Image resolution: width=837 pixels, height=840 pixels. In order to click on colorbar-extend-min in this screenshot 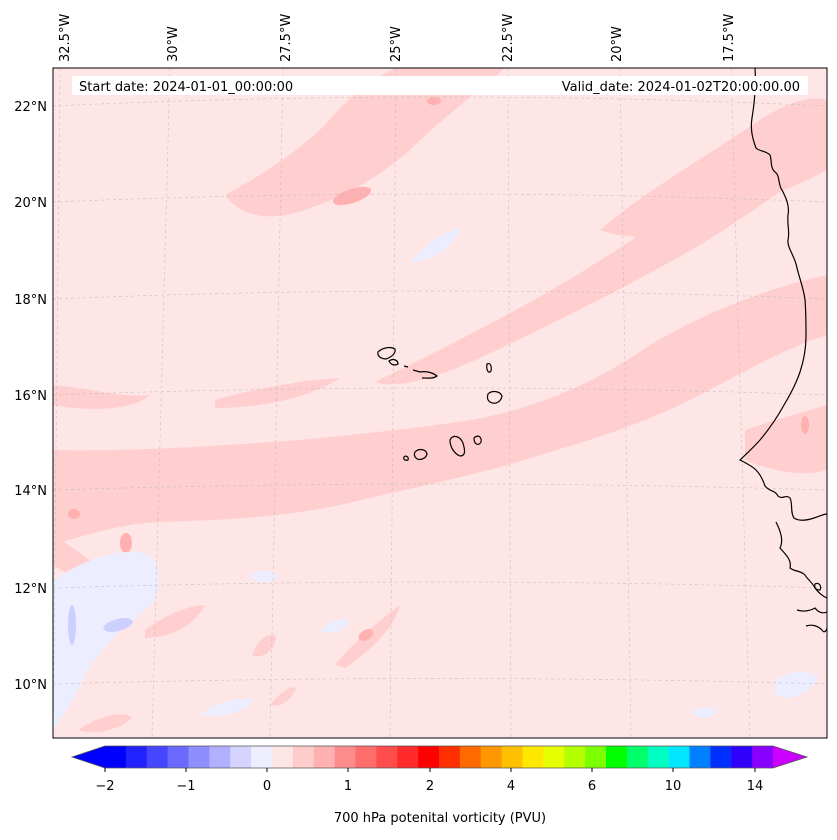, I will do `click(88, 757)`.